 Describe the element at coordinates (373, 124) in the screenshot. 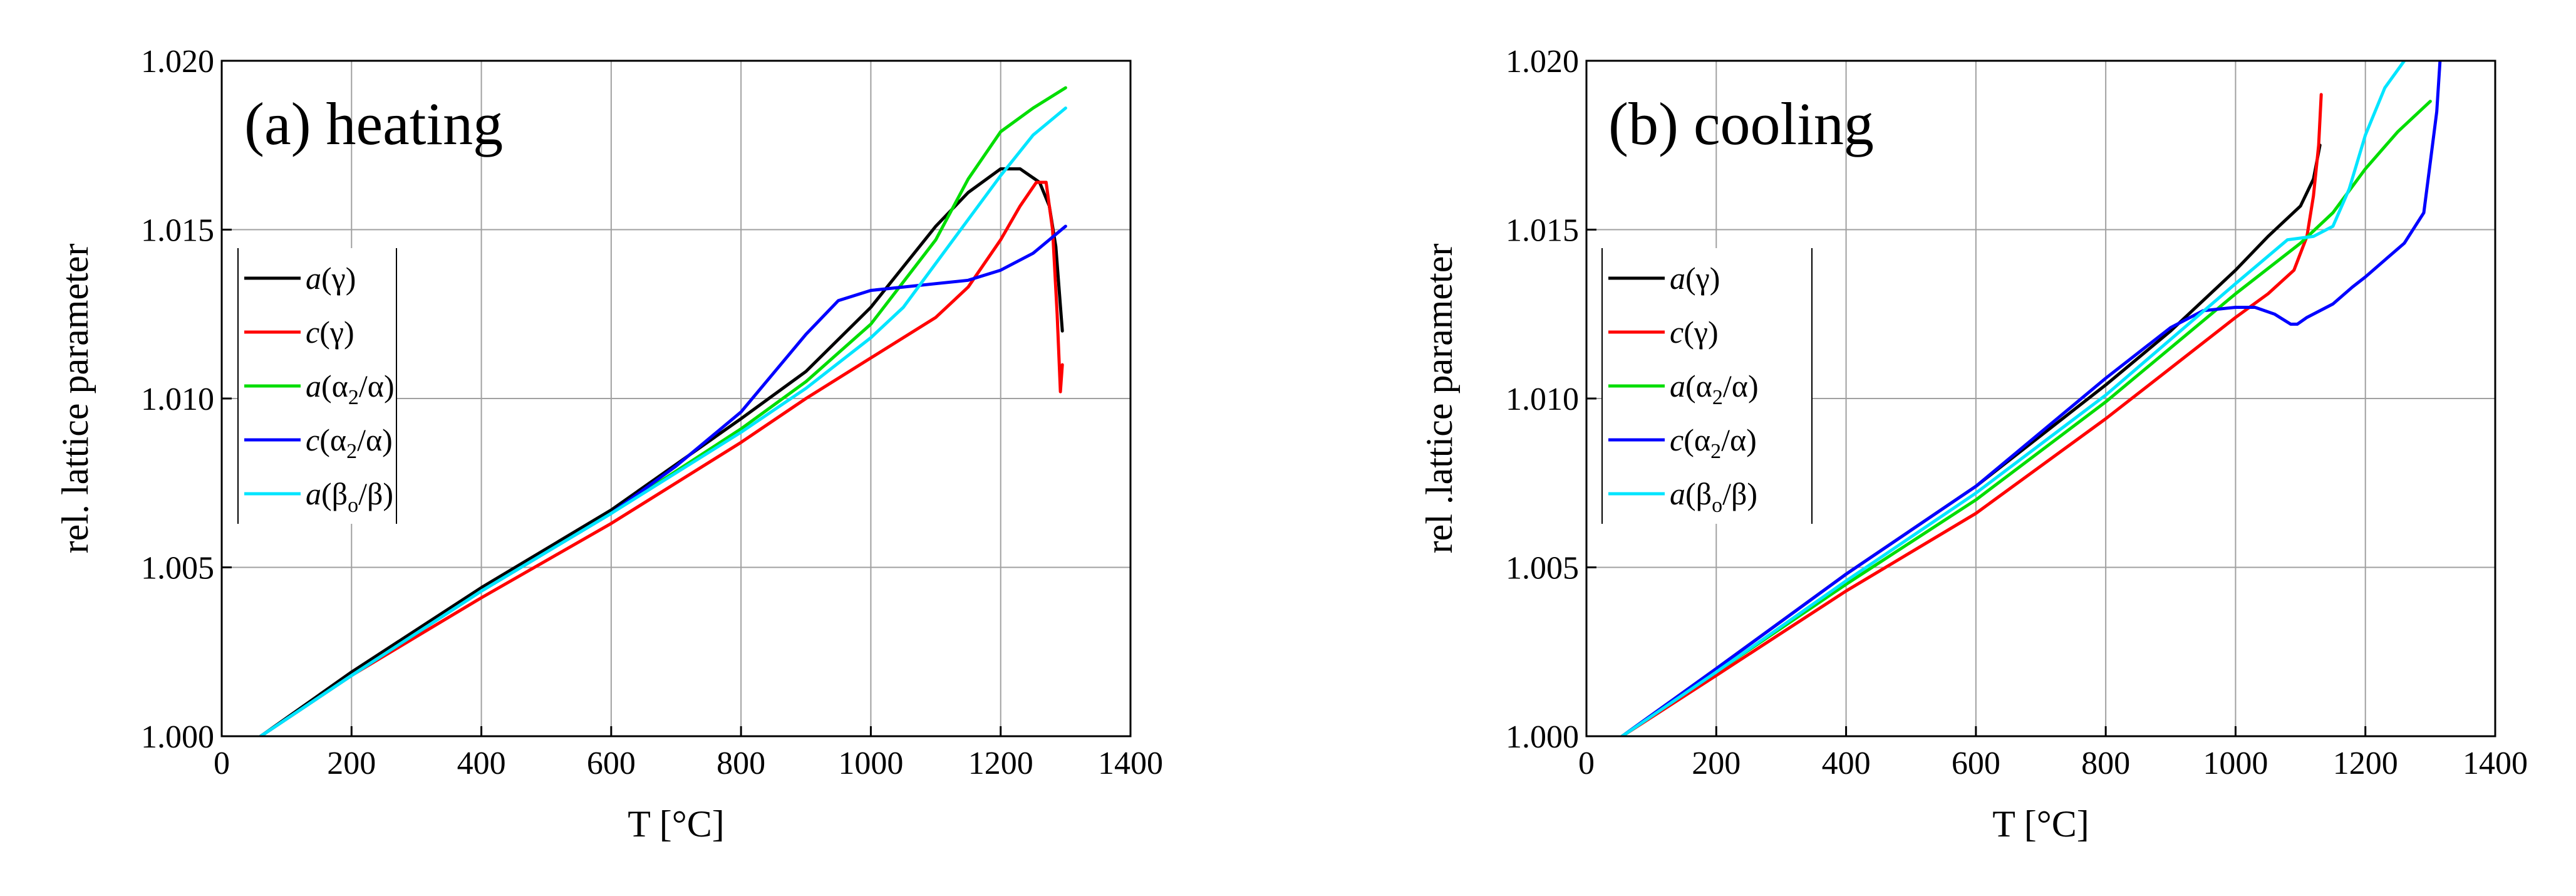

I see `panel-title: (a) heating` at that location.